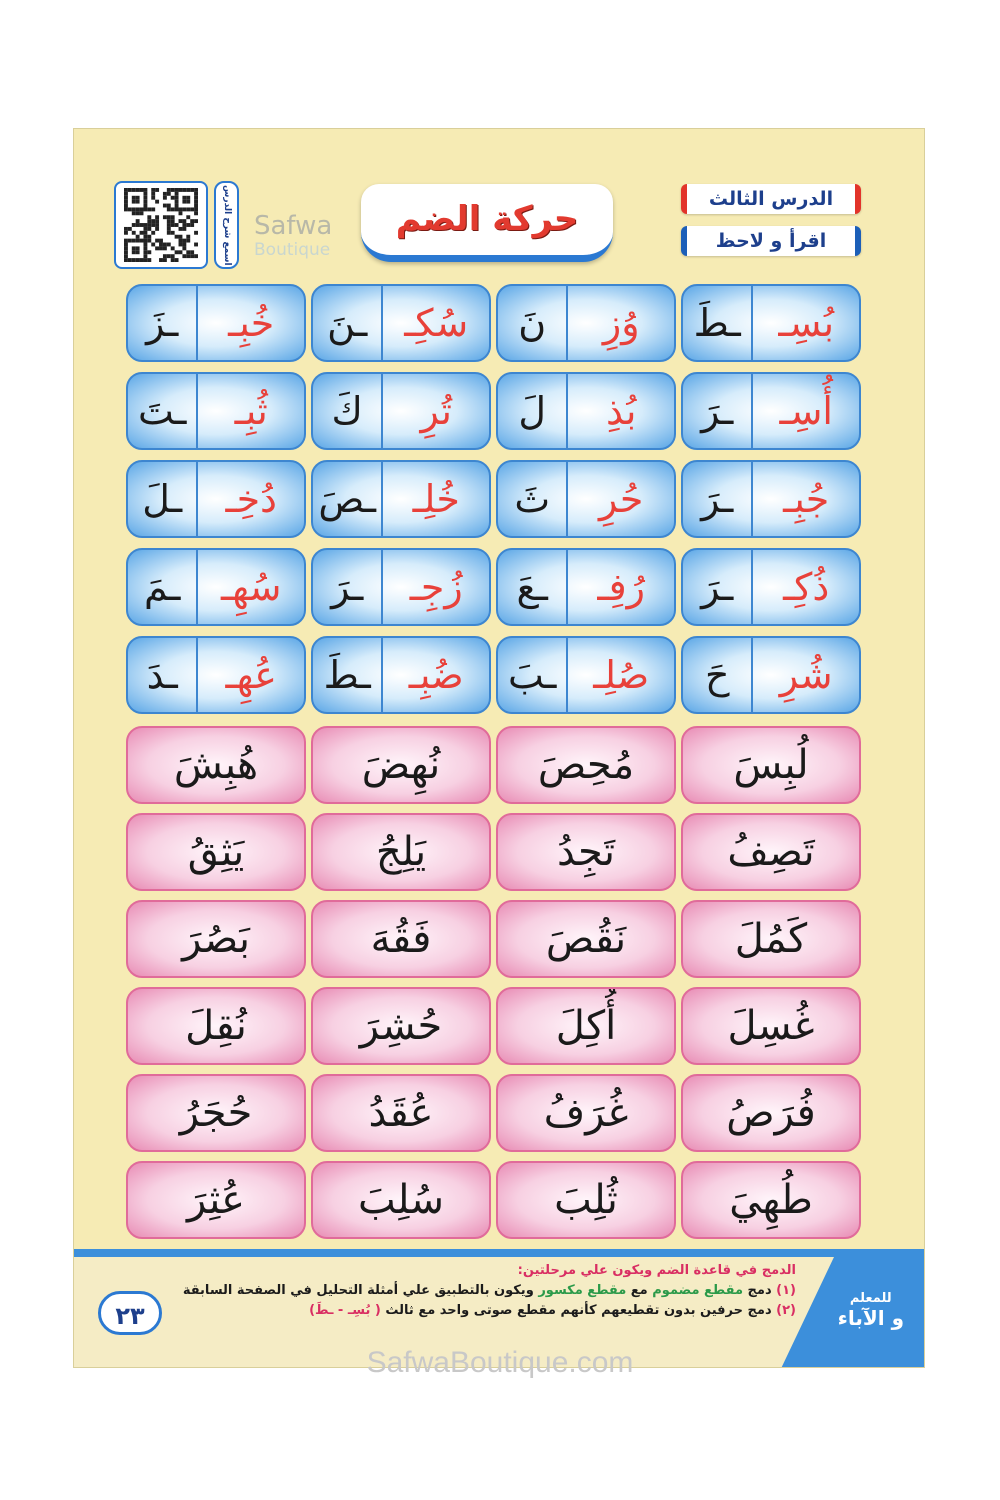 Image resolution: width=1000 pixels, height=1500 pixels. Describe the element at coordinates (656, 1270) in the screenshot. I see `footer-heading: الدمج في قاعدة الضم ويكون علي مرحلتين:` at that location.